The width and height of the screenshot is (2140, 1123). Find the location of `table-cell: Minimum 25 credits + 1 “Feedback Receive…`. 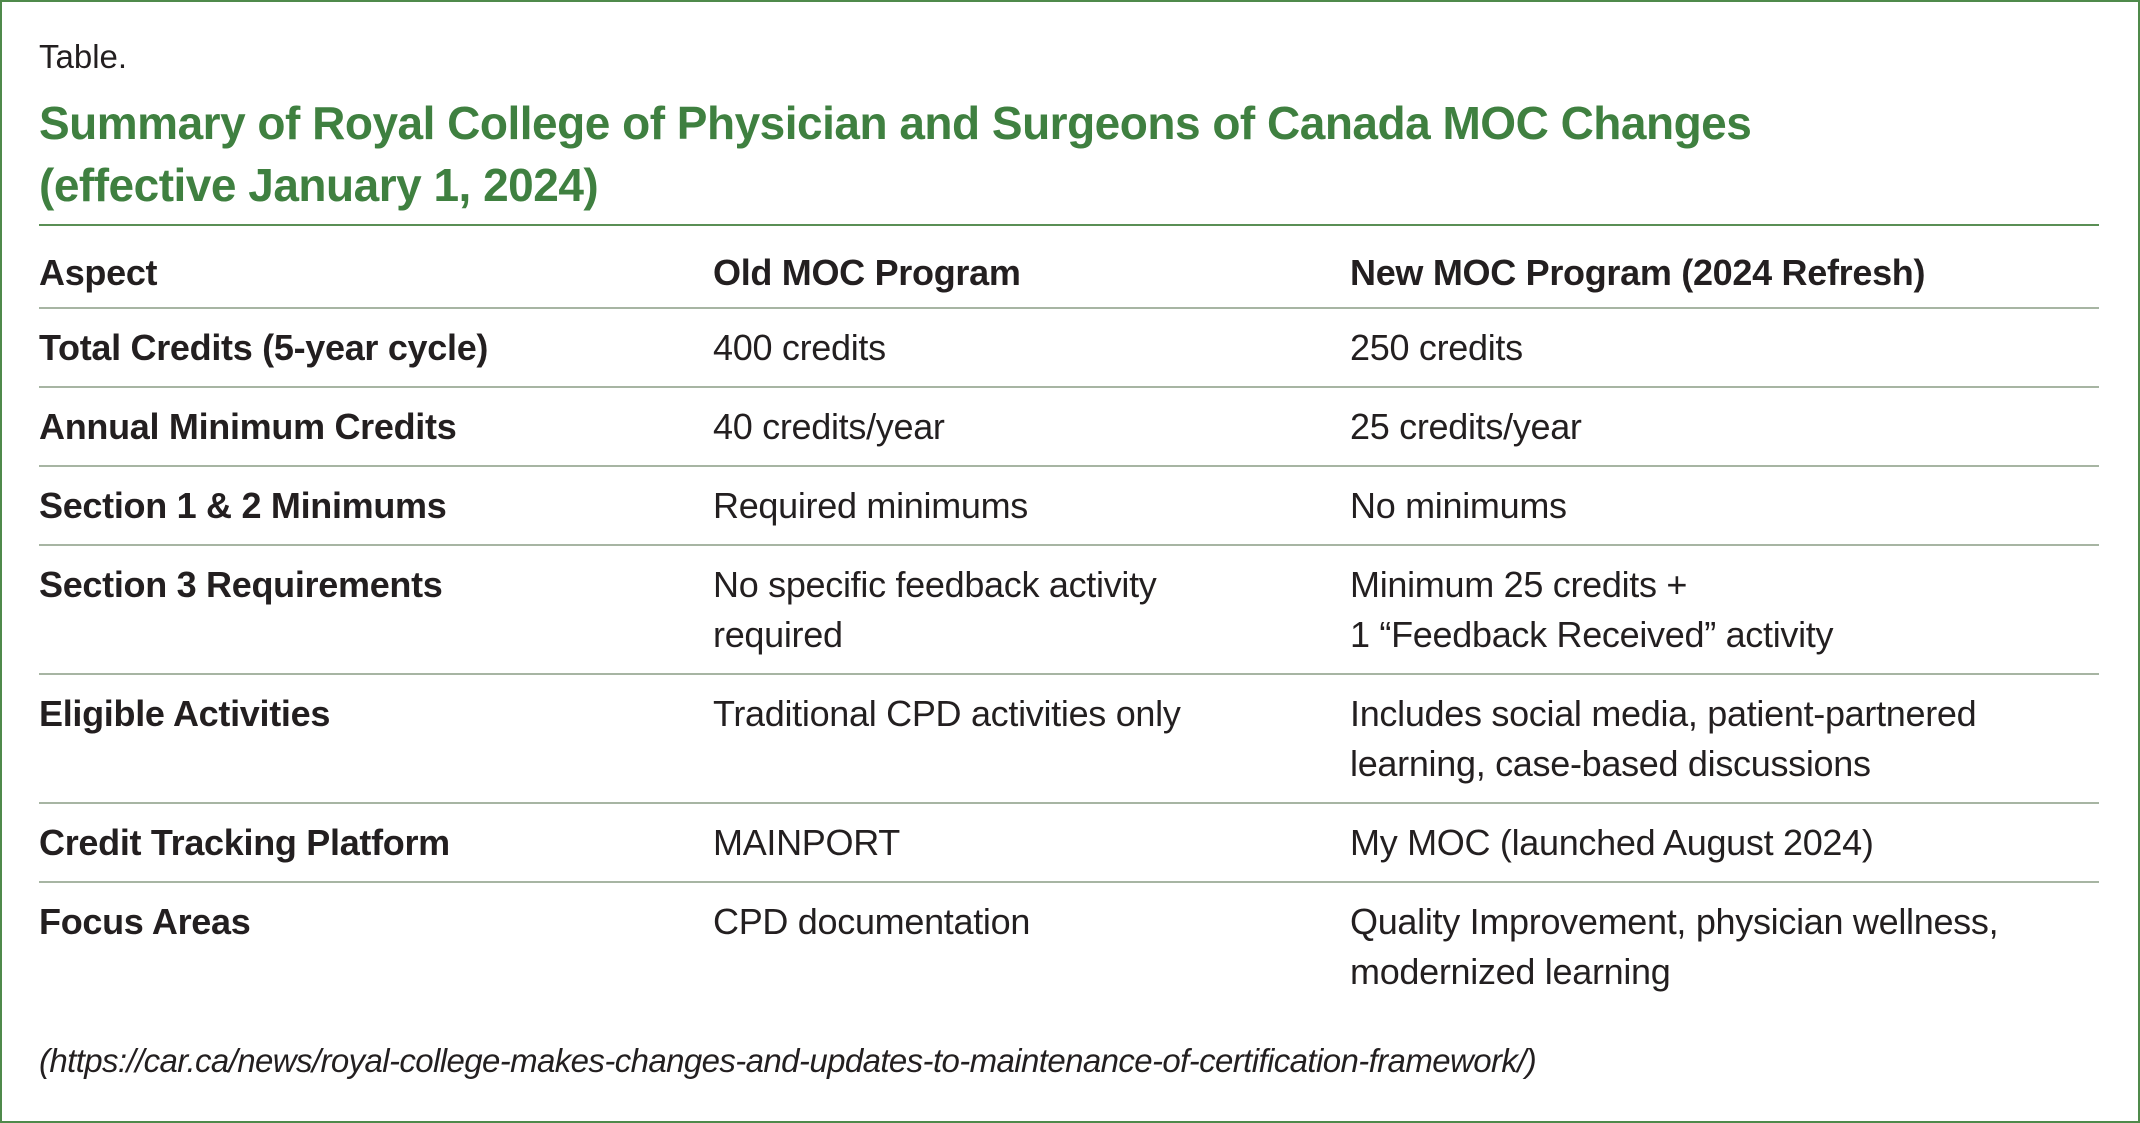

table-cell: Minimum 25 credits + 1 “Feedback Receive… is located at coordinates (1592, 609).